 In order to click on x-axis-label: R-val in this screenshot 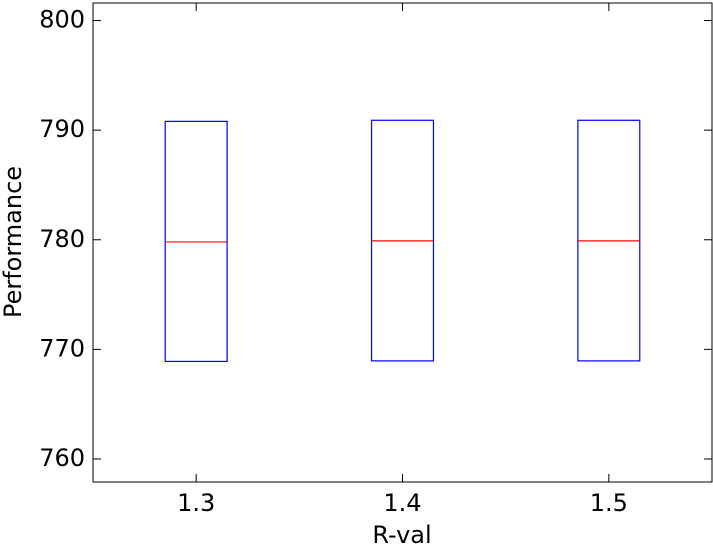, I will do `click(401, 535)`.